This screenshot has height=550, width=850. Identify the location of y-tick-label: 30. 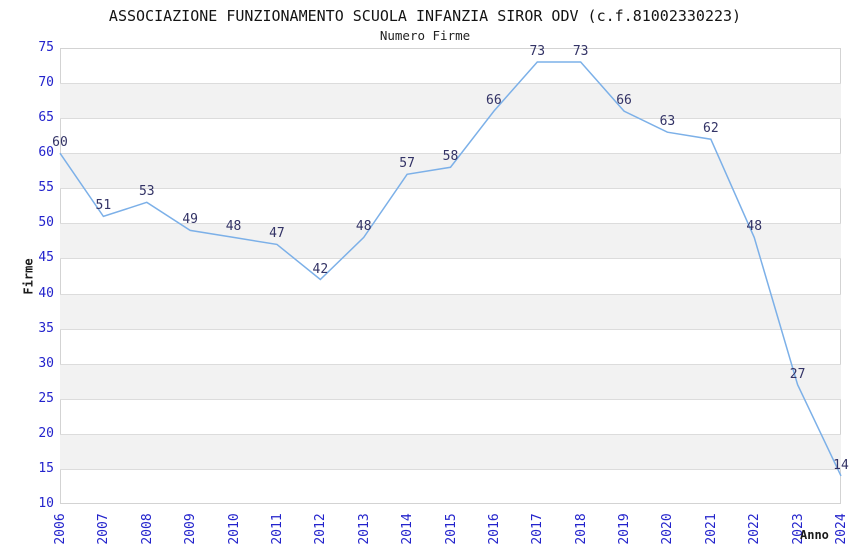
(46, 363).